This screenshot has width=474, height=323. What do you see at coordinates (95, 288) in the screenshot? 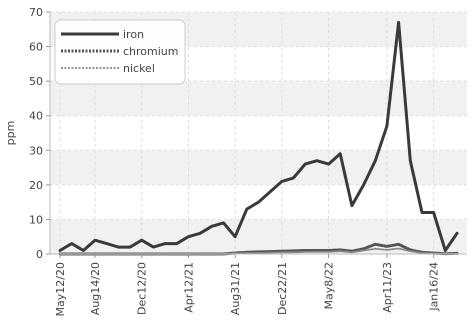
I see `x-tick-label: Aug14/20` at bounding box center [95, 288].